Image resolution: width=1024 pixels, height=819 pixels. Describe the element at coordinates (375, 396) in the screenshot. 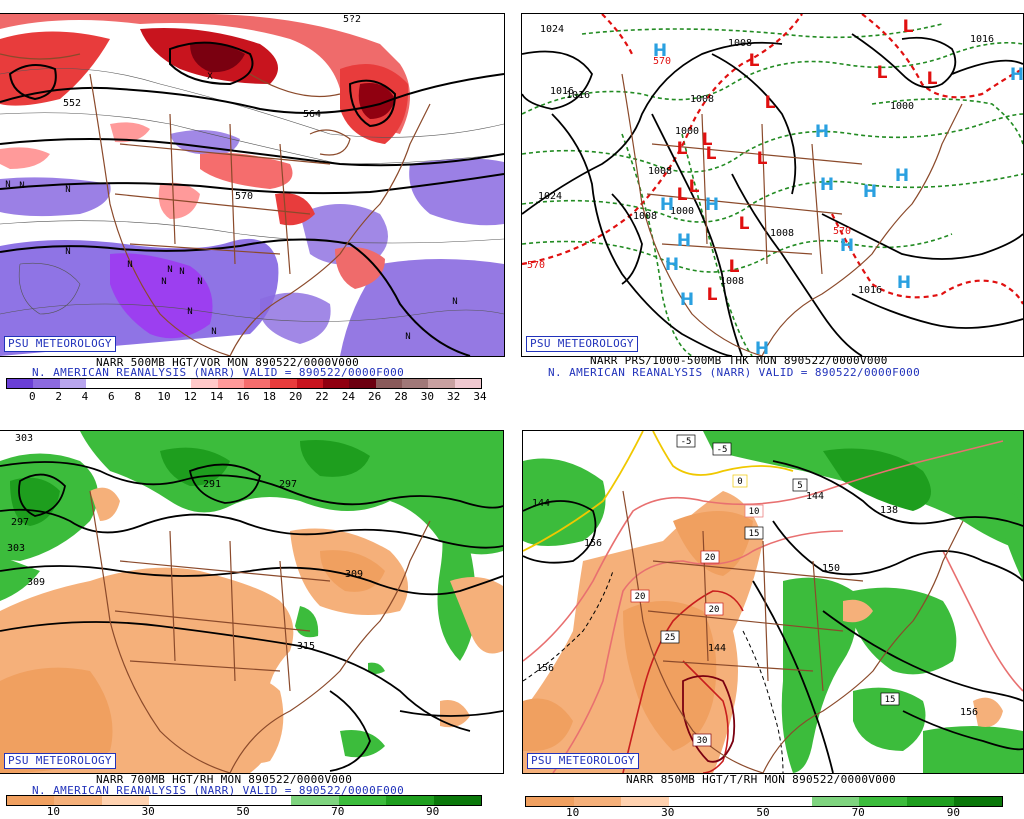

I see `scale-tick-label: 26` at that location.